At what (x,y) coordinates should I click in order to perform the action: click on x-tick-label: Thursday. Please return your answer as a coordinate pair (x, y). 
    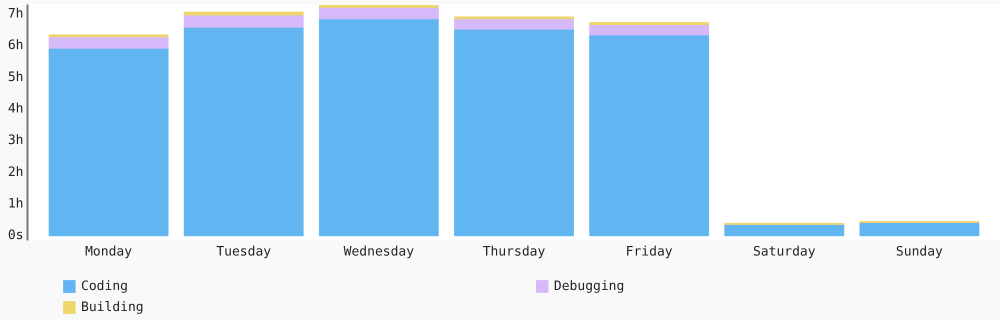
    Looking at the image, I should click on (514, 252).